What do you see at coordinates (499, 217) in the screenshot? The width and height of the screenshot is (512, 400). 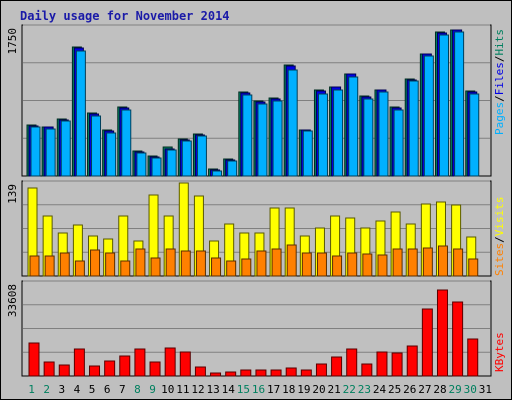 I see `panel-middle-legend-visits: Visits` at bounding box center [499, 217].